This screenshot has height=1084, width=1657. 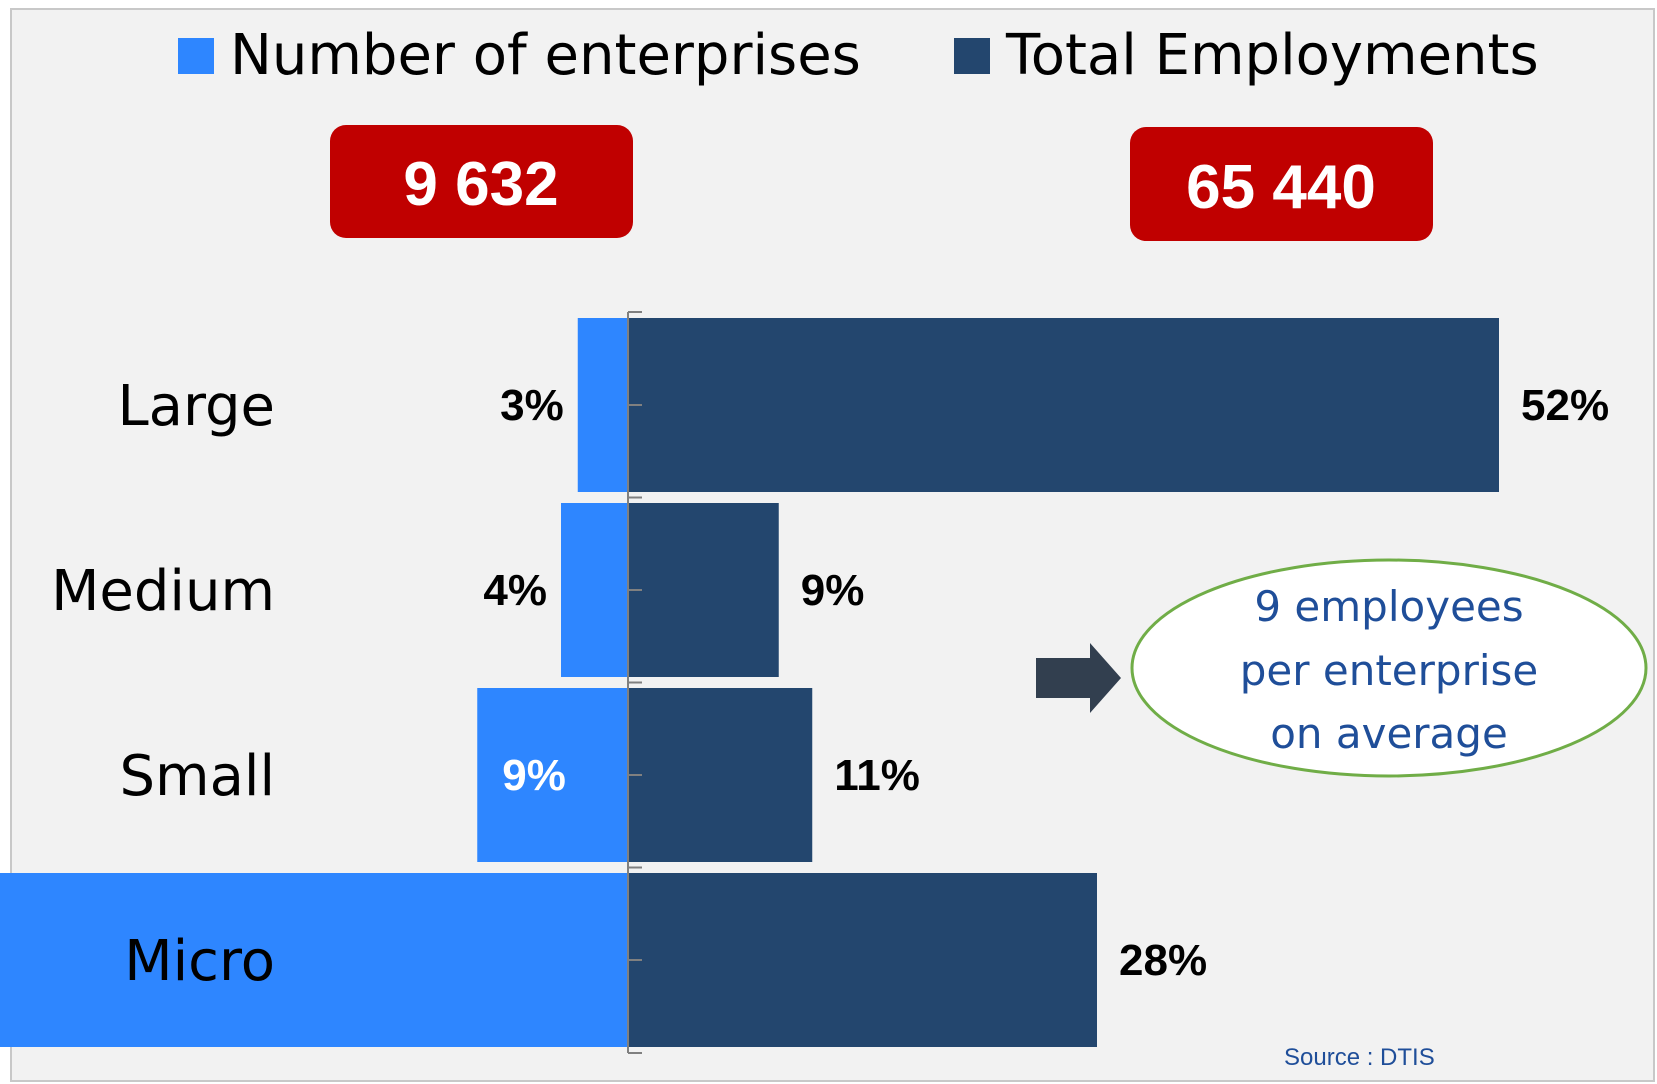 I want to click on value-label-enterprises-large: 3%, so click(x=532, y=405).